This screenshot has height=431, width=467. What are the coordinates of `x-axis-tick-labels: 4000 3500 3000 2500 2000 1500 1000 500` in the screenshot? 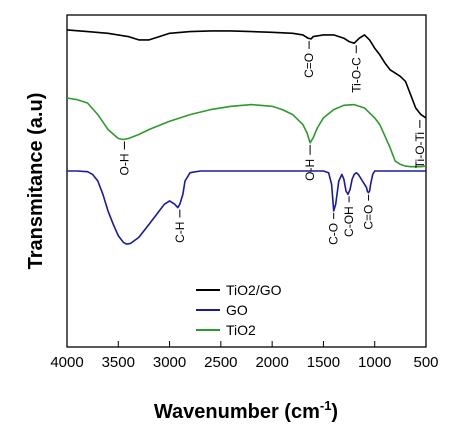 It's located at (244, 362).